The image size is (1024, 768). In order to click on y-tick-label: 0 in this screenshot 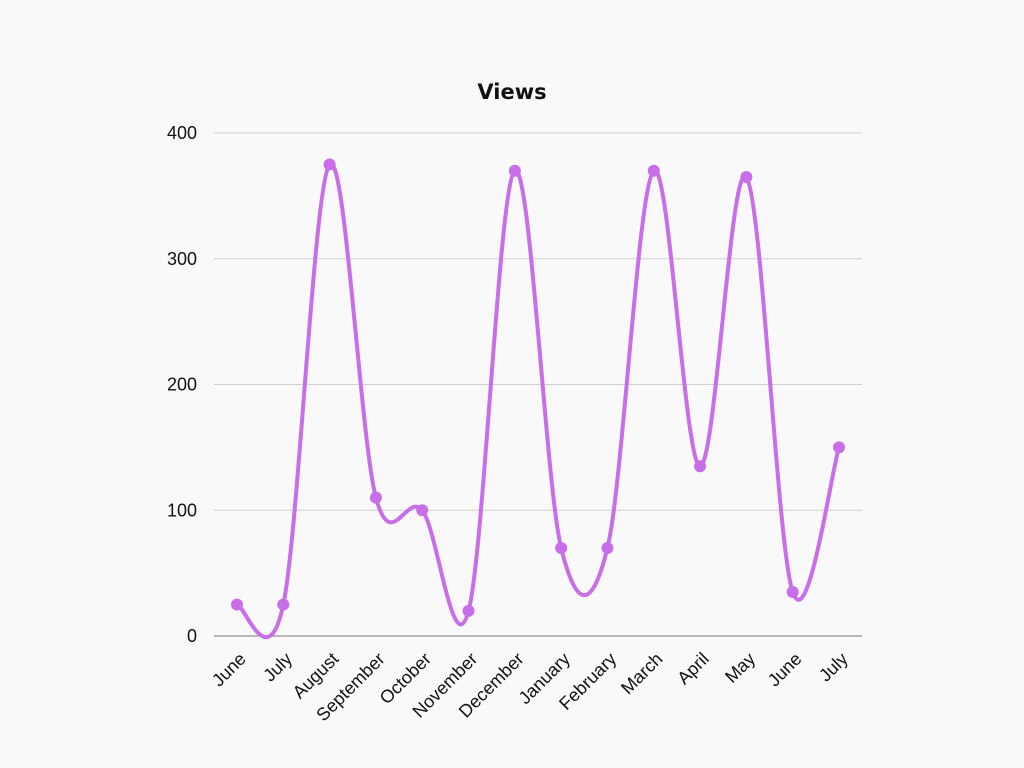, I will do `click(192, 636)`.